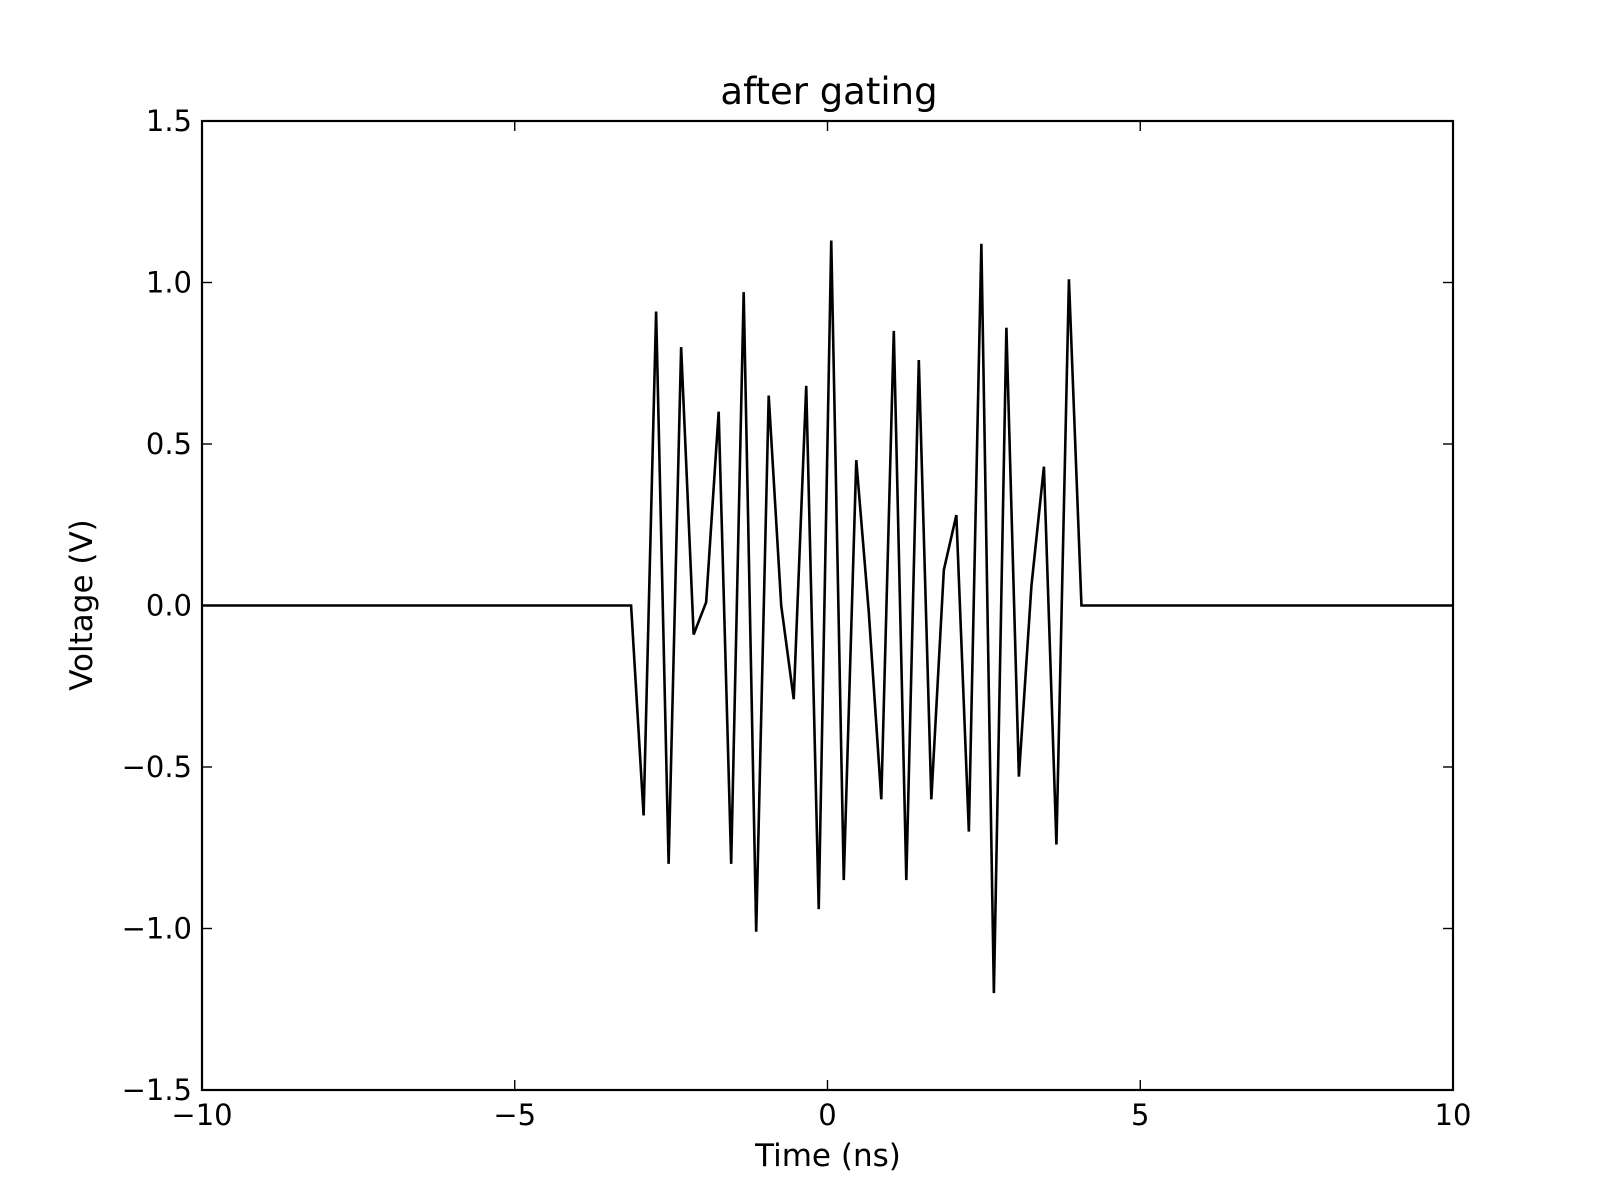 The height and width of the screenshot is (1200, 1600). What do you see at coordinates (157, 929) in the screenshot?
I see `y-tick-label: −1.0` at bounding box center [157, 929].